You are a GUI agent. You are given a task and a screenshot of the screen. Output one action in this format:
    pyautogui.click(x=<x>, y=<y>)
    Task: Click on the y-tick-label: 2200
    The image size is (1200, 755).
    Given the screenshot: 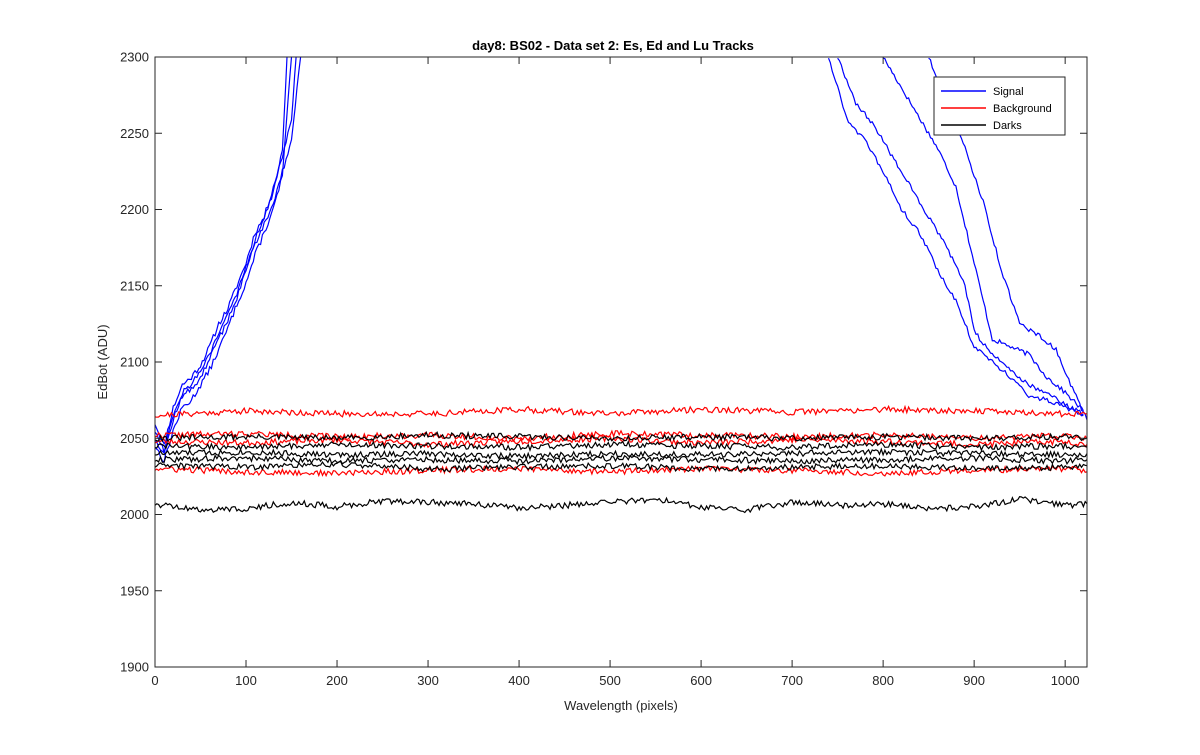 What is the action you would take?
    pyautogui.click(x=134, y=209)
    